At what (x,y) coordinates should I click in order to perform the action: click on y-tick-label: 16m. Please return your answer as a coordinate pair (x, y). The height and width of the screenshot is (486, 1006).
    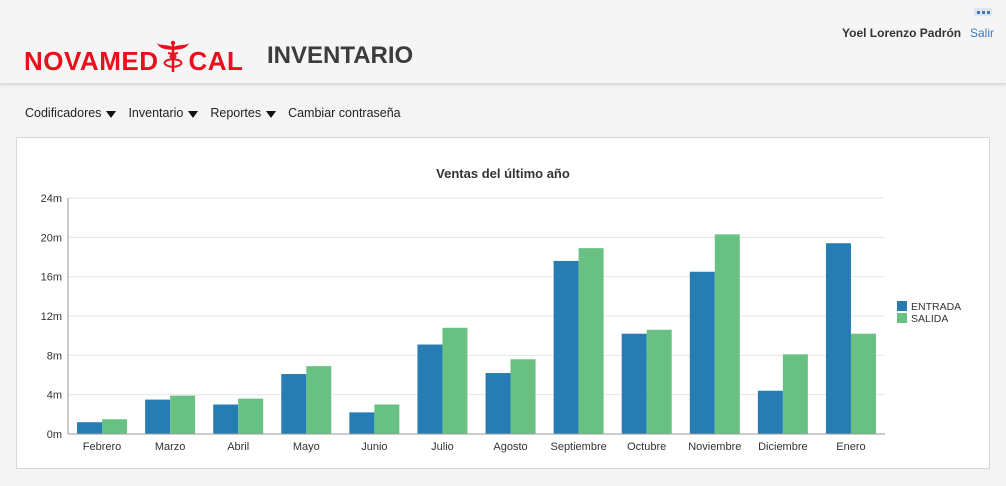
    Looking at the image, I should click on (51, 278).